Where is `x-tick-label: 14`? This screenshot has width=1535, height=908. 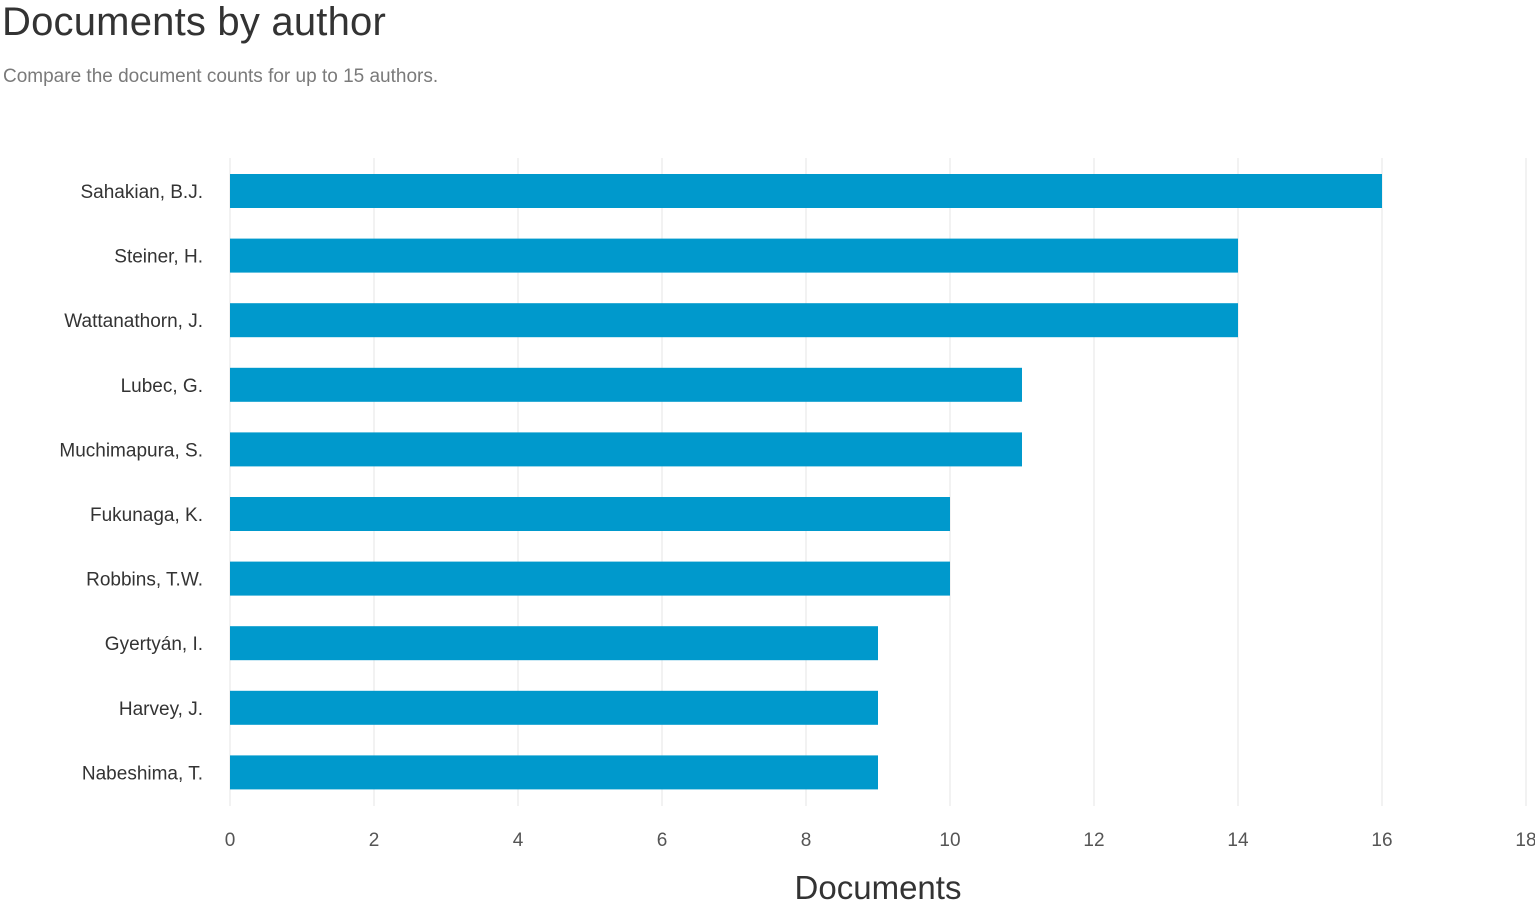
x-tick-label: 14 is located at coordinates (1238, 840).